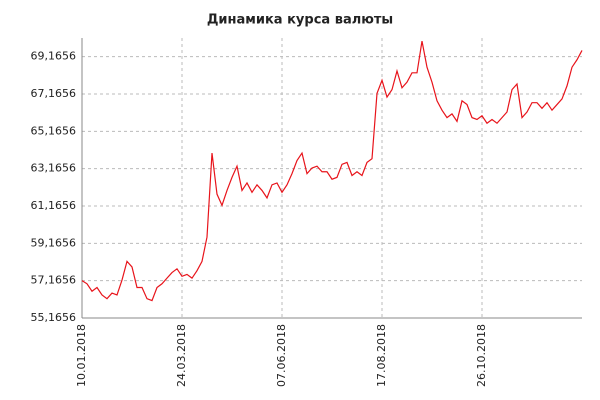 This screenshot has width=600, height=400. I want to click on y-tick-label: 59,1656, so click(54, 242).